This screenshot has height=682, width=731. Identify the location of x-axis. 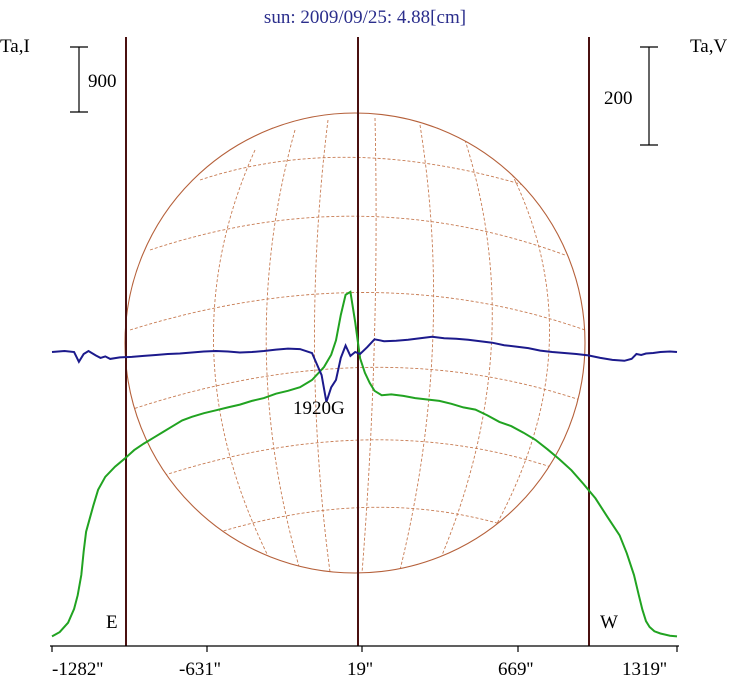
(364, 648).